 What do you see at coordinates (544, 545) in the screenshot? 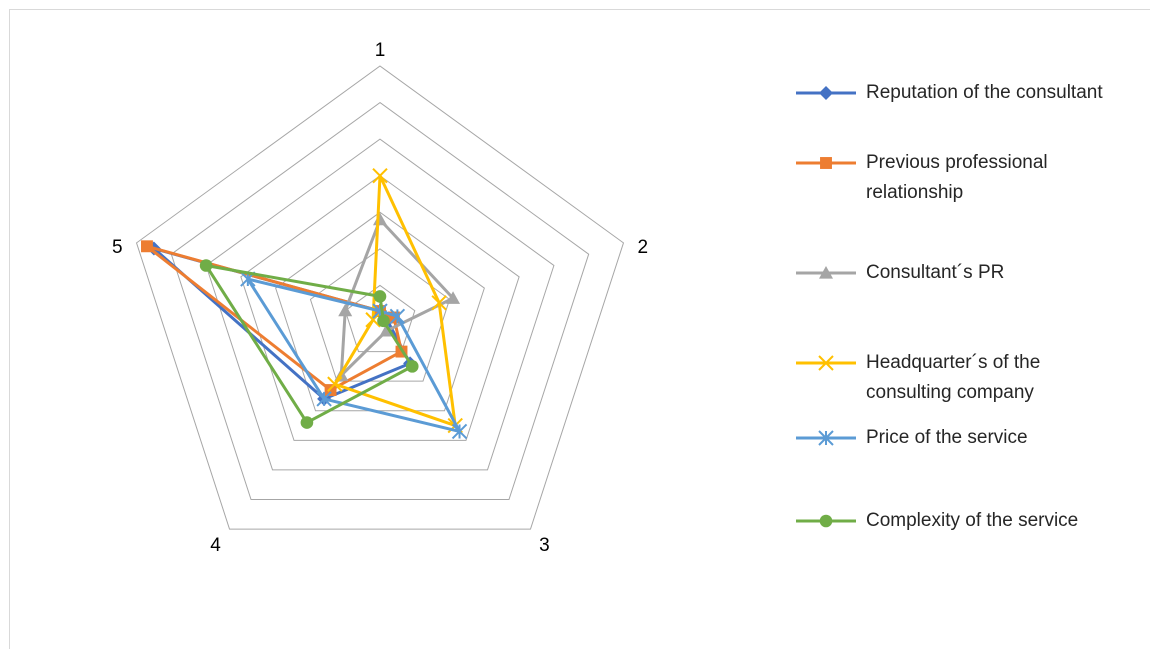
I see `axis-label-3: 3` at bounding box center [544, 545].